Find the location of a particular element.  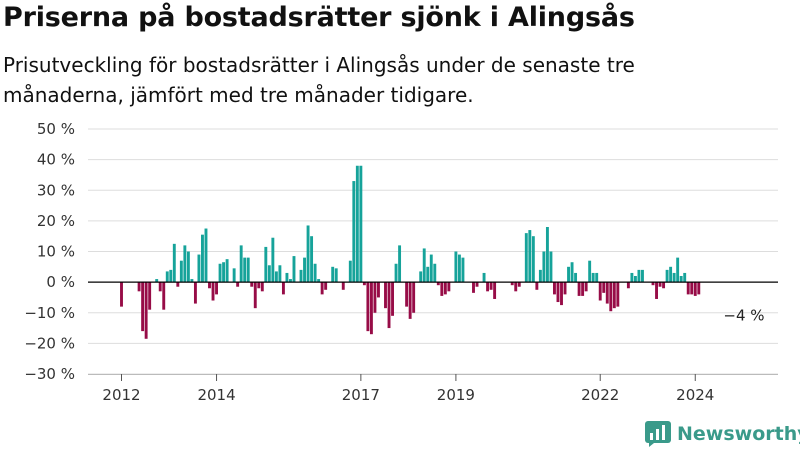

y-tick-label: 30 % is located at coordinates (56, 190).